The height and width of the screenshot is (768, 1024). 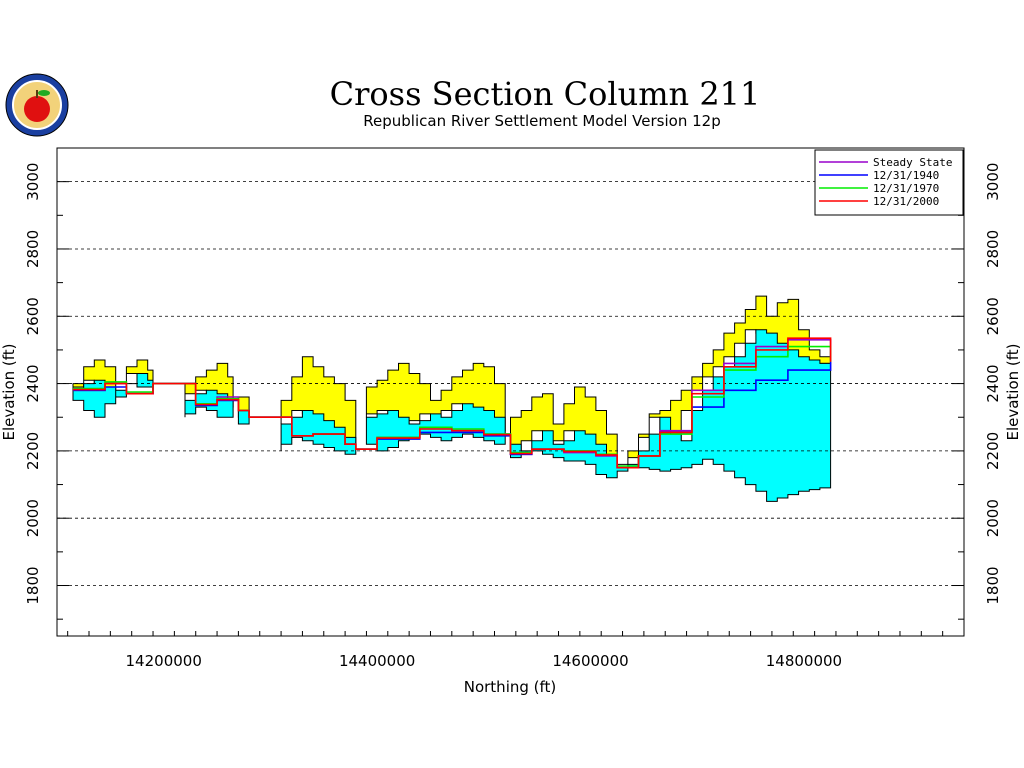 I want to click on x-tick-label: 14600000, so click(x=590, y=661).